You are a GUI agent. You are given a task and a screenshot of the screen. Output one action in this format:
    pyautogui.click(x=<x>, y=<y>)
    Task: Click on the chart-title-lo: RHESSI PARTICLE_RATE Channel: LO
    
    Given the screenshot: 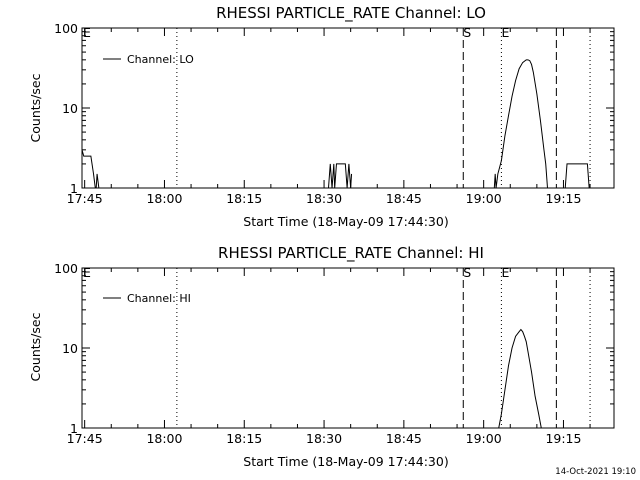 What is the action you would take?
    pyautogui.click(x=351, y=13)
    